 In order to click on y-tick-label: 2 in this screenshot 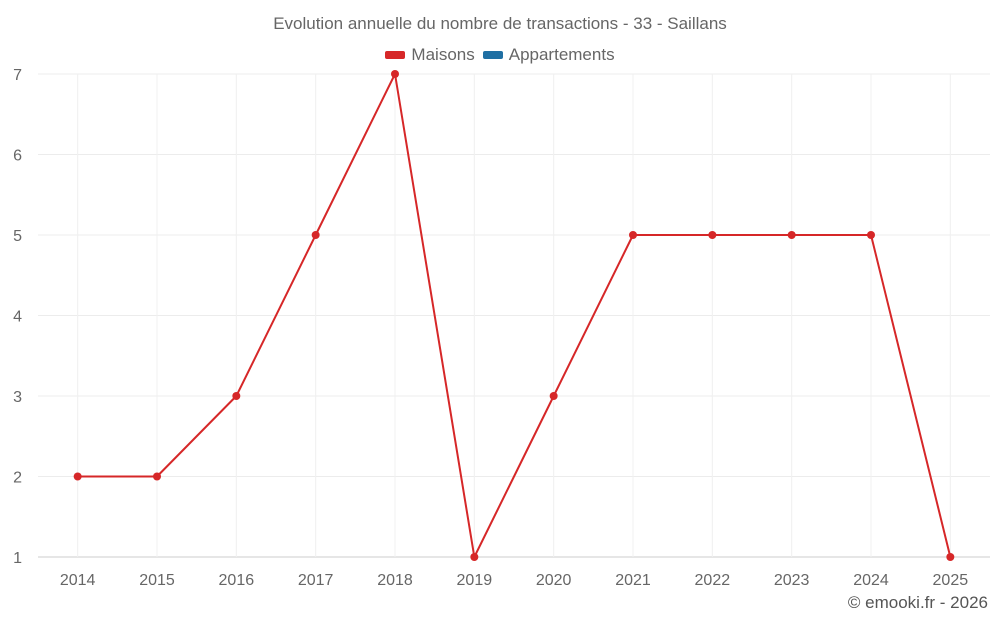, I will do `click(17, 478)`.